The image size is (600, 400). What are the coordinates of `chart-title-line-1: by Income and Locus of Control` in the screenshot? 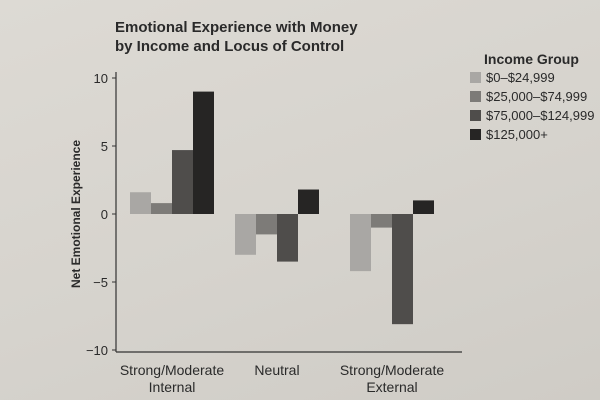 It's located at (229, 46).